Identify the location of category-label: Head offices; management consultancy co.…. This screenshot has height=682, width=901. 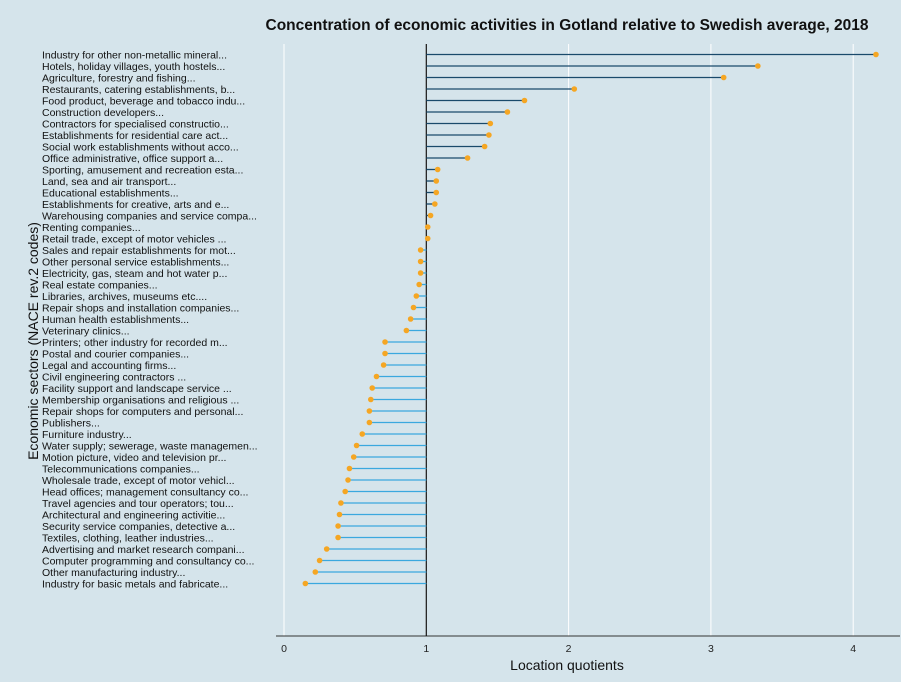
(145, 492).